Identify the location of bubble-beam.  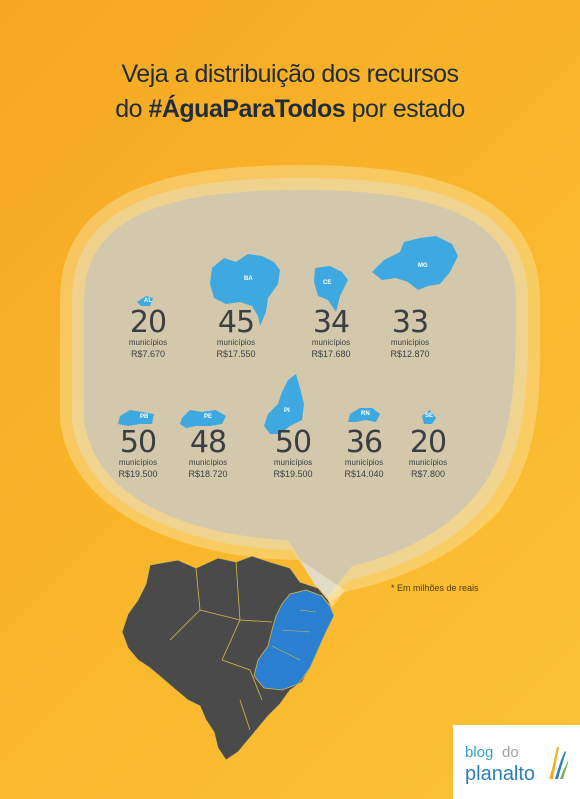
(322, 585).